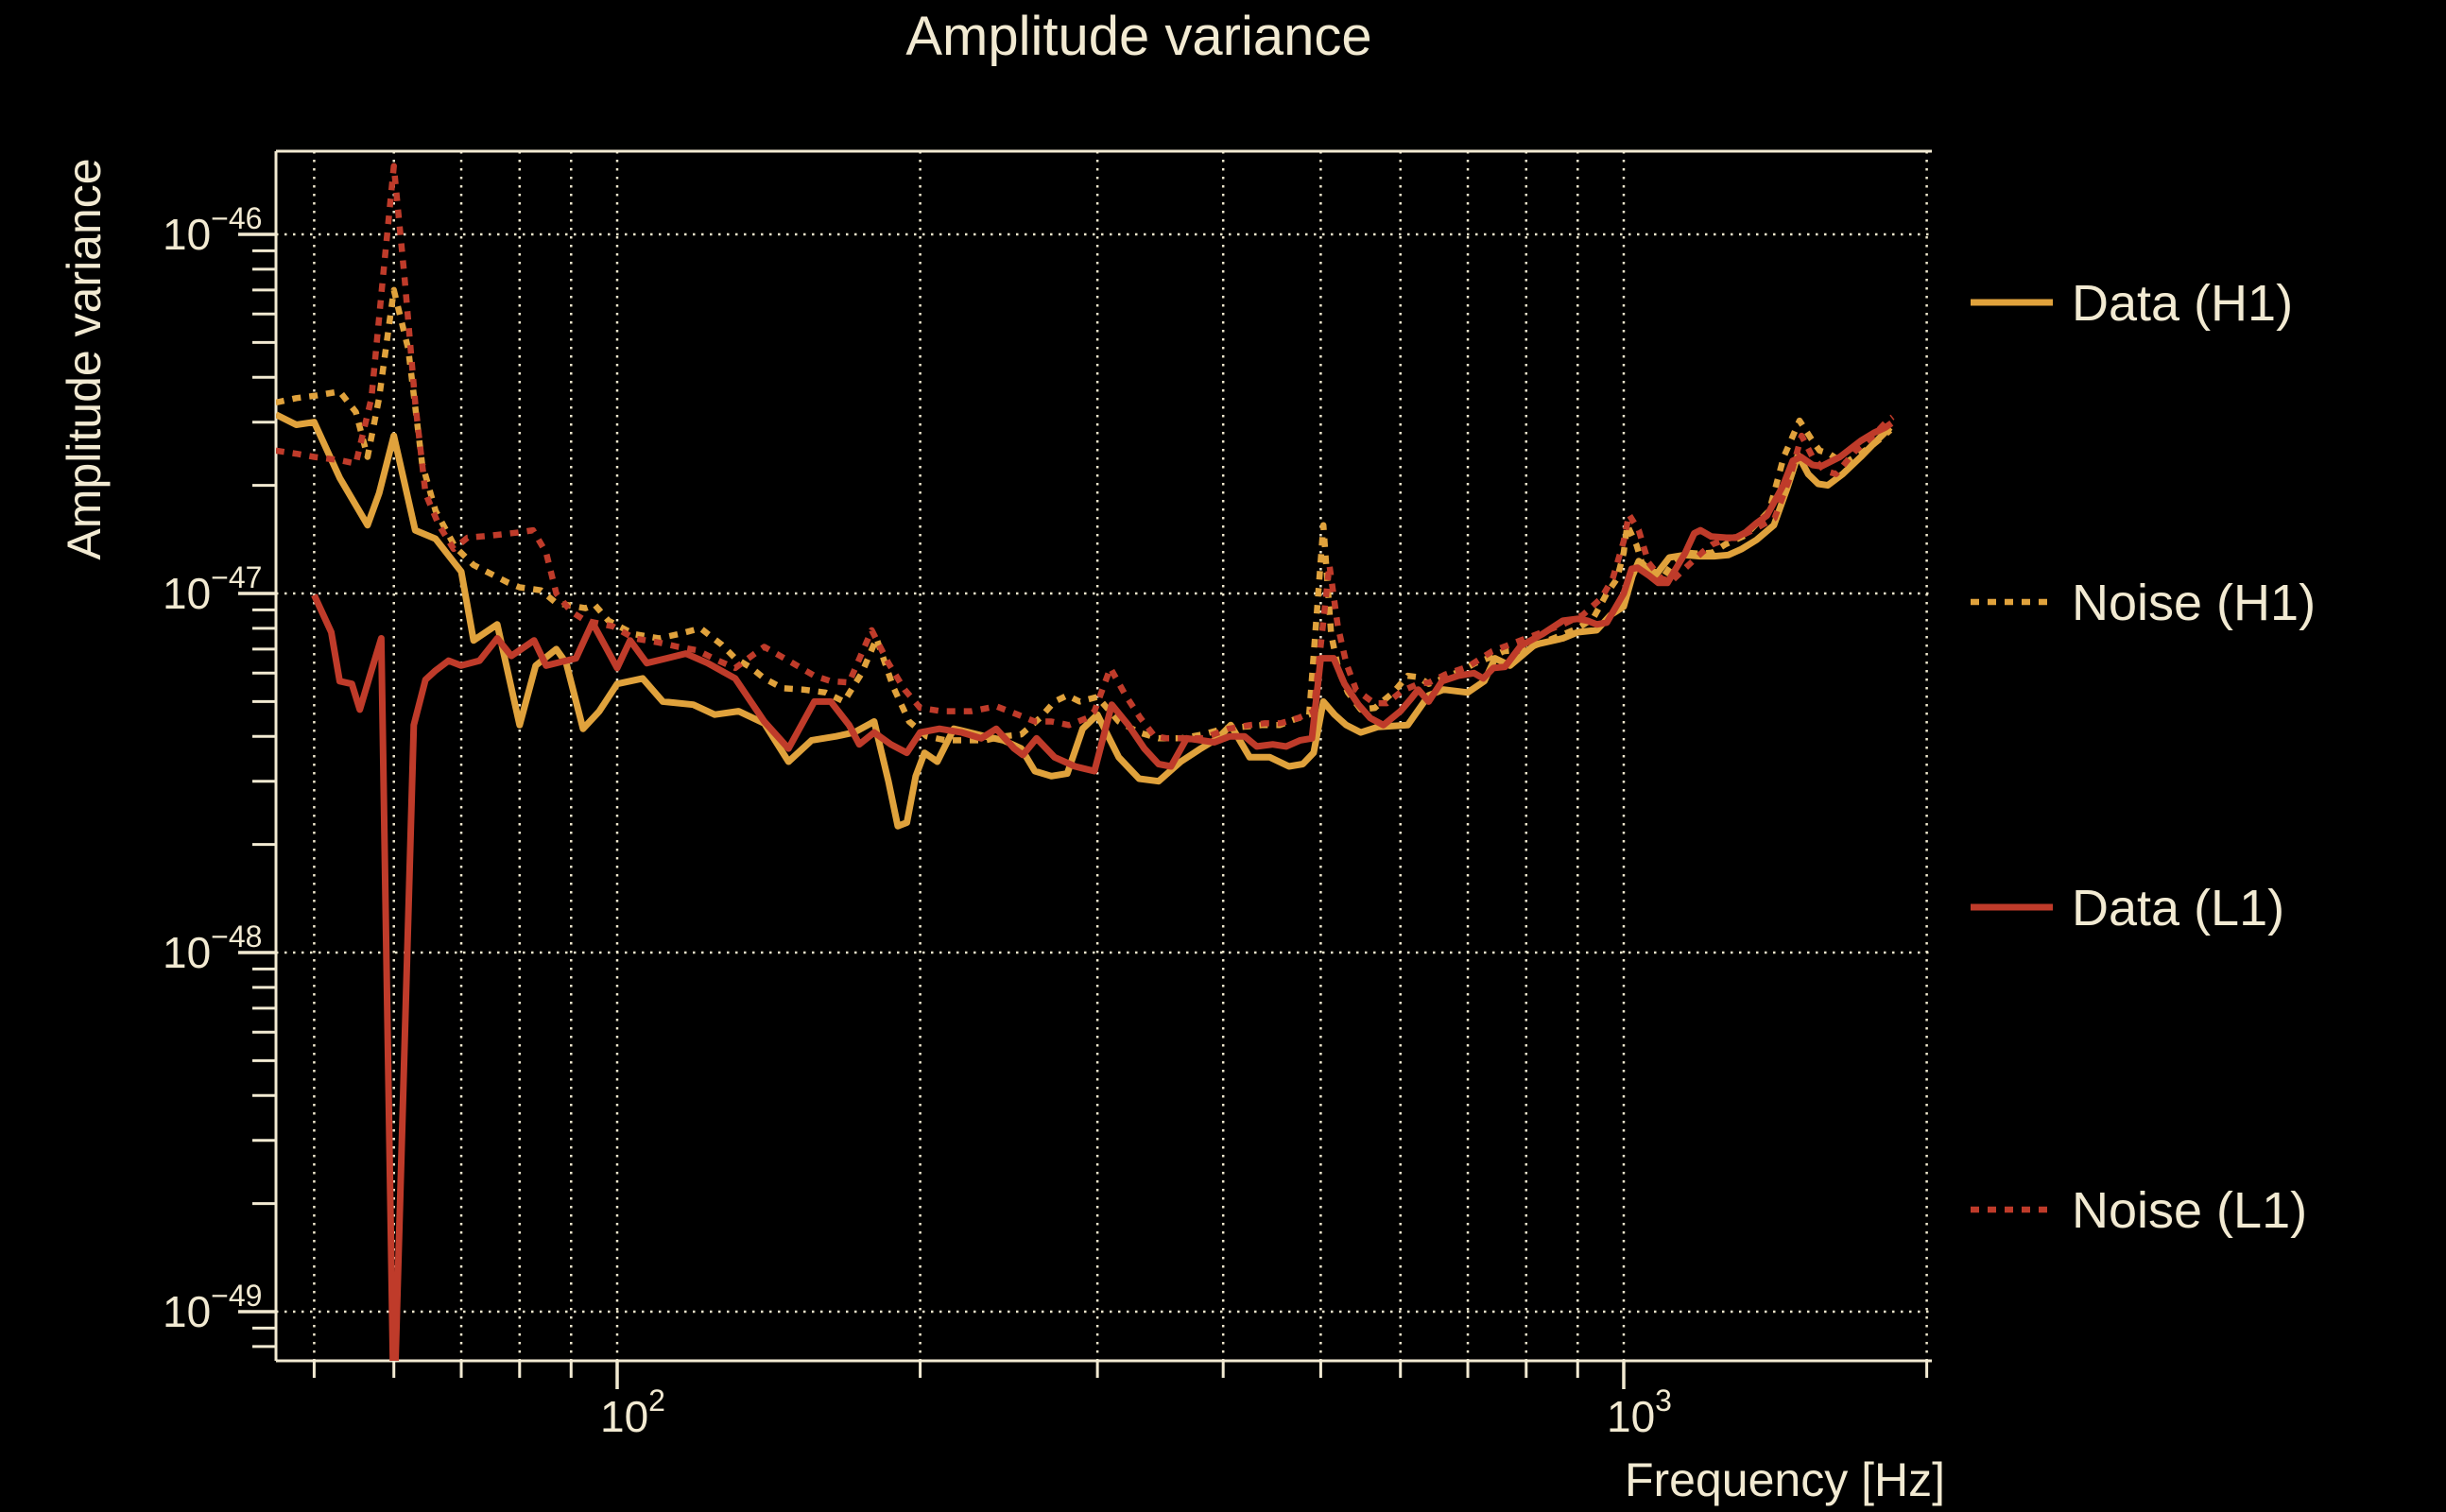 This screenshot has height=1512, width=2446. Describe the element at coordinates (2143, 757) in the screenshot. I see `legend: Data (H1) Noise (H1) Data (L1) Noise (L1)` at that location.